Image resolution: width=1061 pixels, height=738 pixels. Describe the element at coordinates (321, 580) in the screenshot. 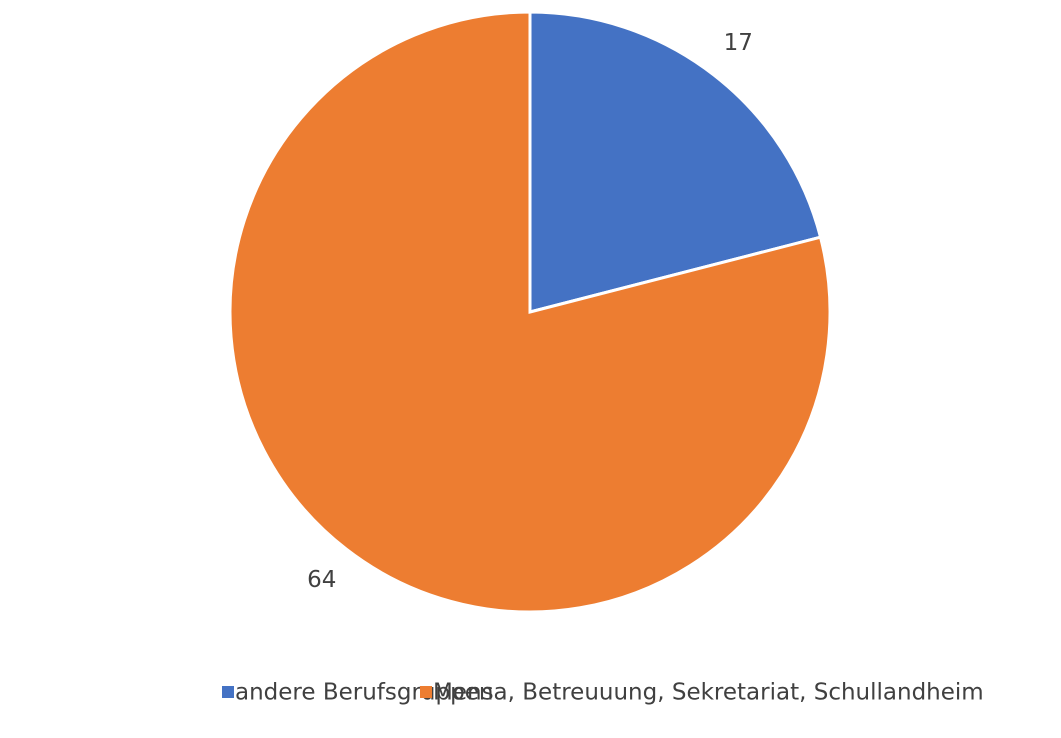

I see `data-label: 64` at that location.